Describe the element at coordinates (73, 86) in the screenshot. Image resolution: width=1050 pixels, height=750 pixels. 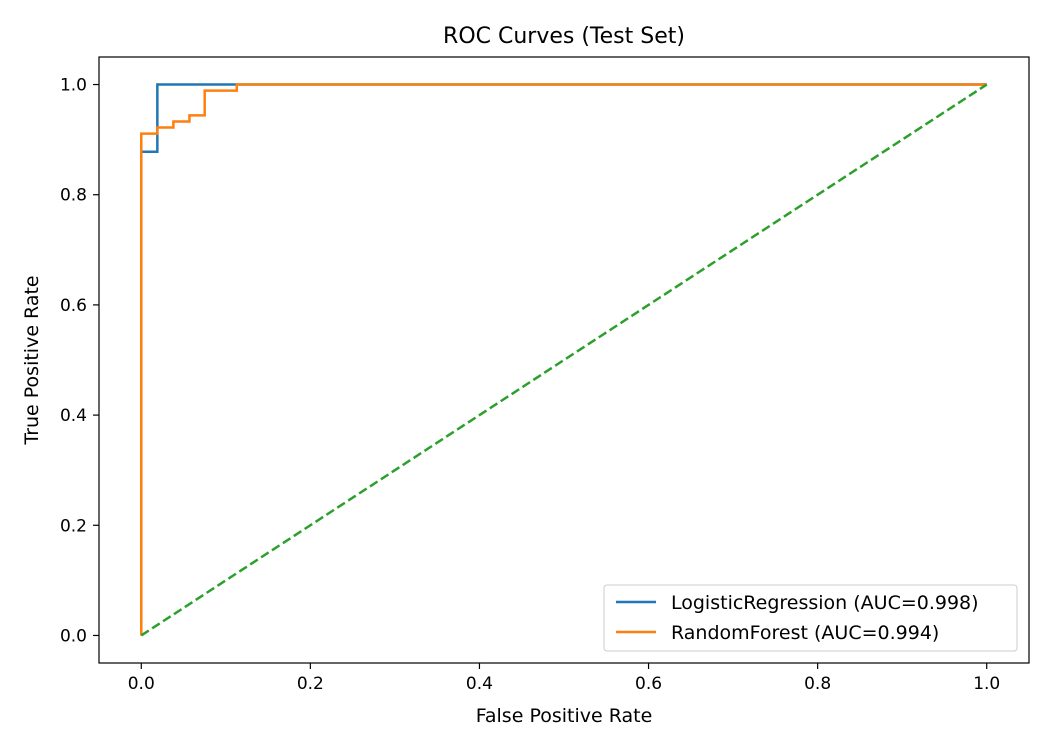
I see `y-tick-label: 1.0` at that location.